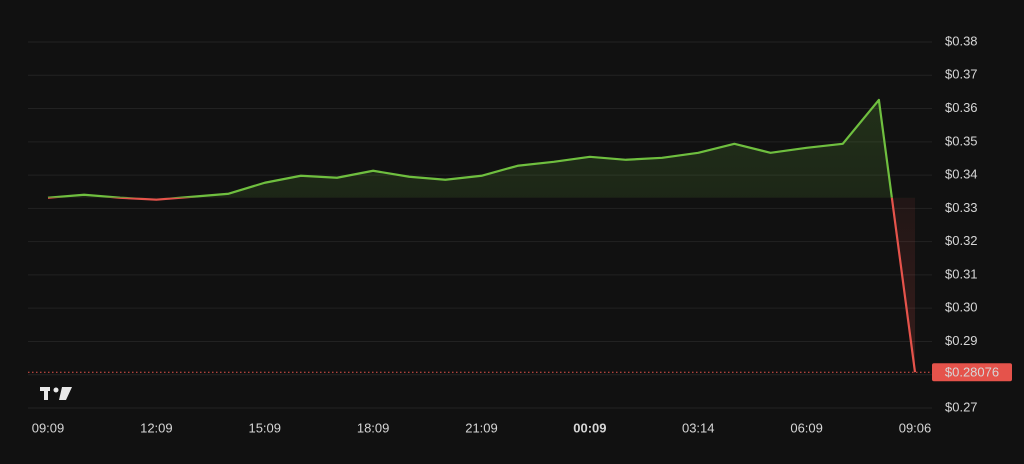 The height and width of the screenshot is (464, 1024). Describe the element at coordinates (961, 107) in the screenshot. I see `y-tick-label: $0.36` at that location.